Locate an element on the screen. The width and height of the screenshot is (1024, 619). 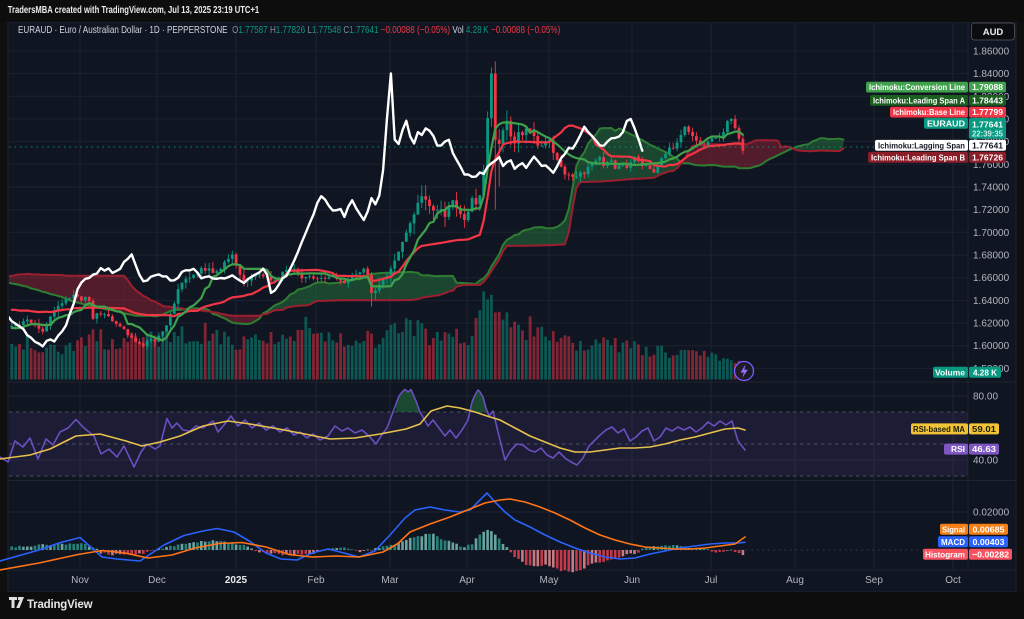
svg-text: Nov is located at coordinates (80, 580).